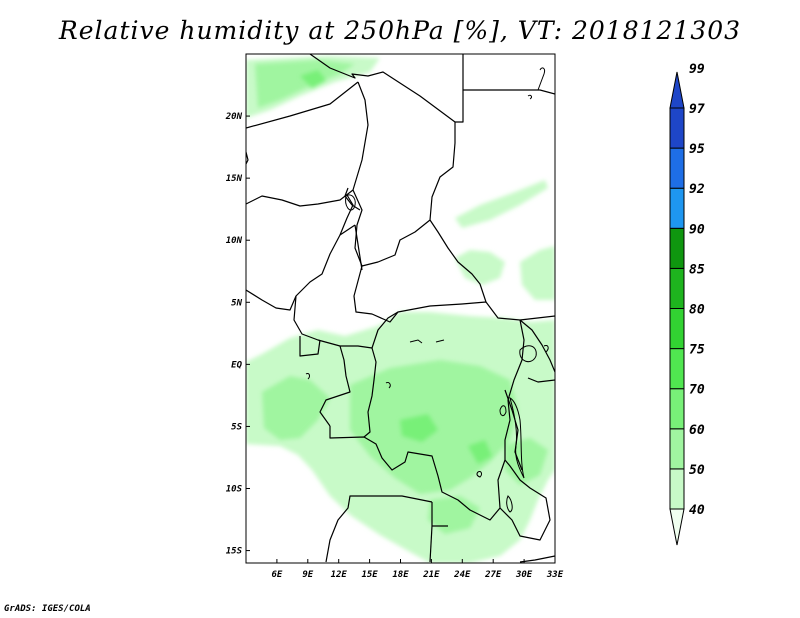 This screenshot has height=618, width=800. I want to click on colorbar-label: 95, so click(697, 149).